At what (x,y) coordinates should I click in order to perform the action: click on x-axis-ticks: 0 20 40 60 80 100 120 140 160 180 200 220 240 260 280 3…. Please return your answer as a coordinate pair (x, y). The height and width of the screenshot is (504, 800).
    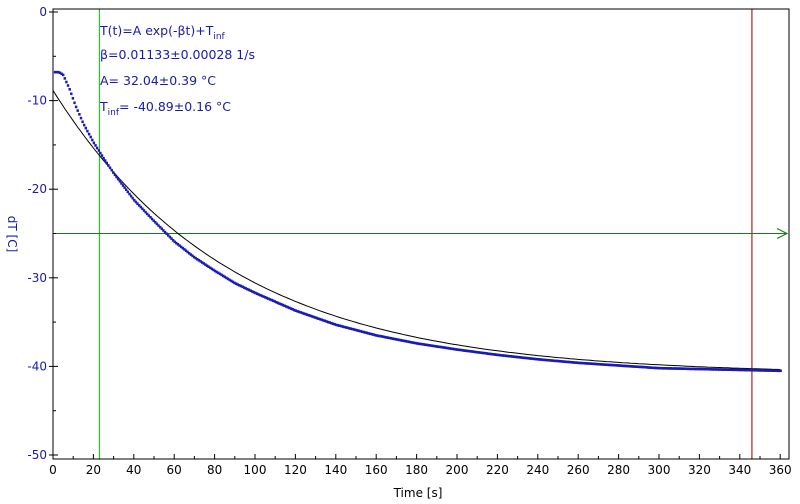
    Looking at the image, I should click on (420, 465).